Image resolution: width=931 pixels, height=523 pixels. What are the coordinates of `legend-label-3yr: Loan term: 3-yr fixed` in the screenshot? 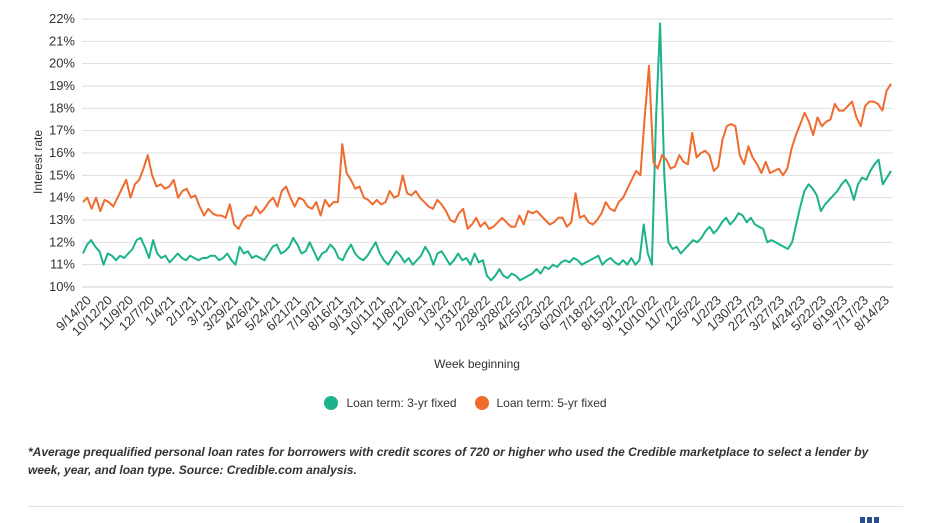 It's located at (401, 403).